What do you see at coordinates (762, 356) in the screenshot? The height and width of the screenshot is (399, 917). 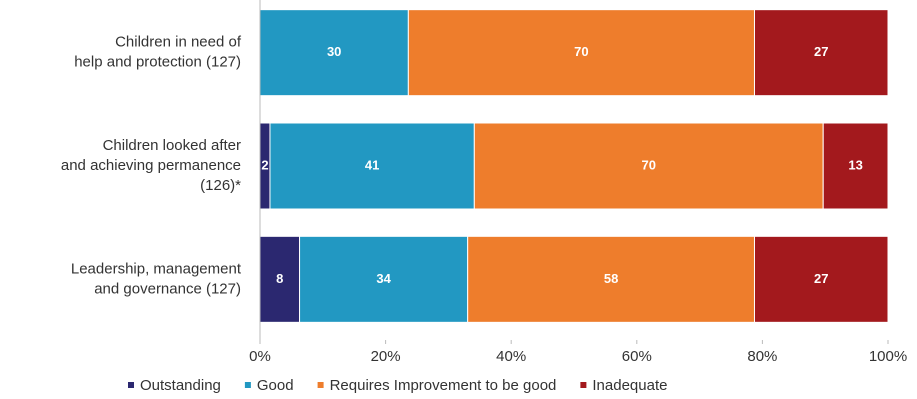 I see `x-tick-label: 80%` at bounding box center [762, 356].